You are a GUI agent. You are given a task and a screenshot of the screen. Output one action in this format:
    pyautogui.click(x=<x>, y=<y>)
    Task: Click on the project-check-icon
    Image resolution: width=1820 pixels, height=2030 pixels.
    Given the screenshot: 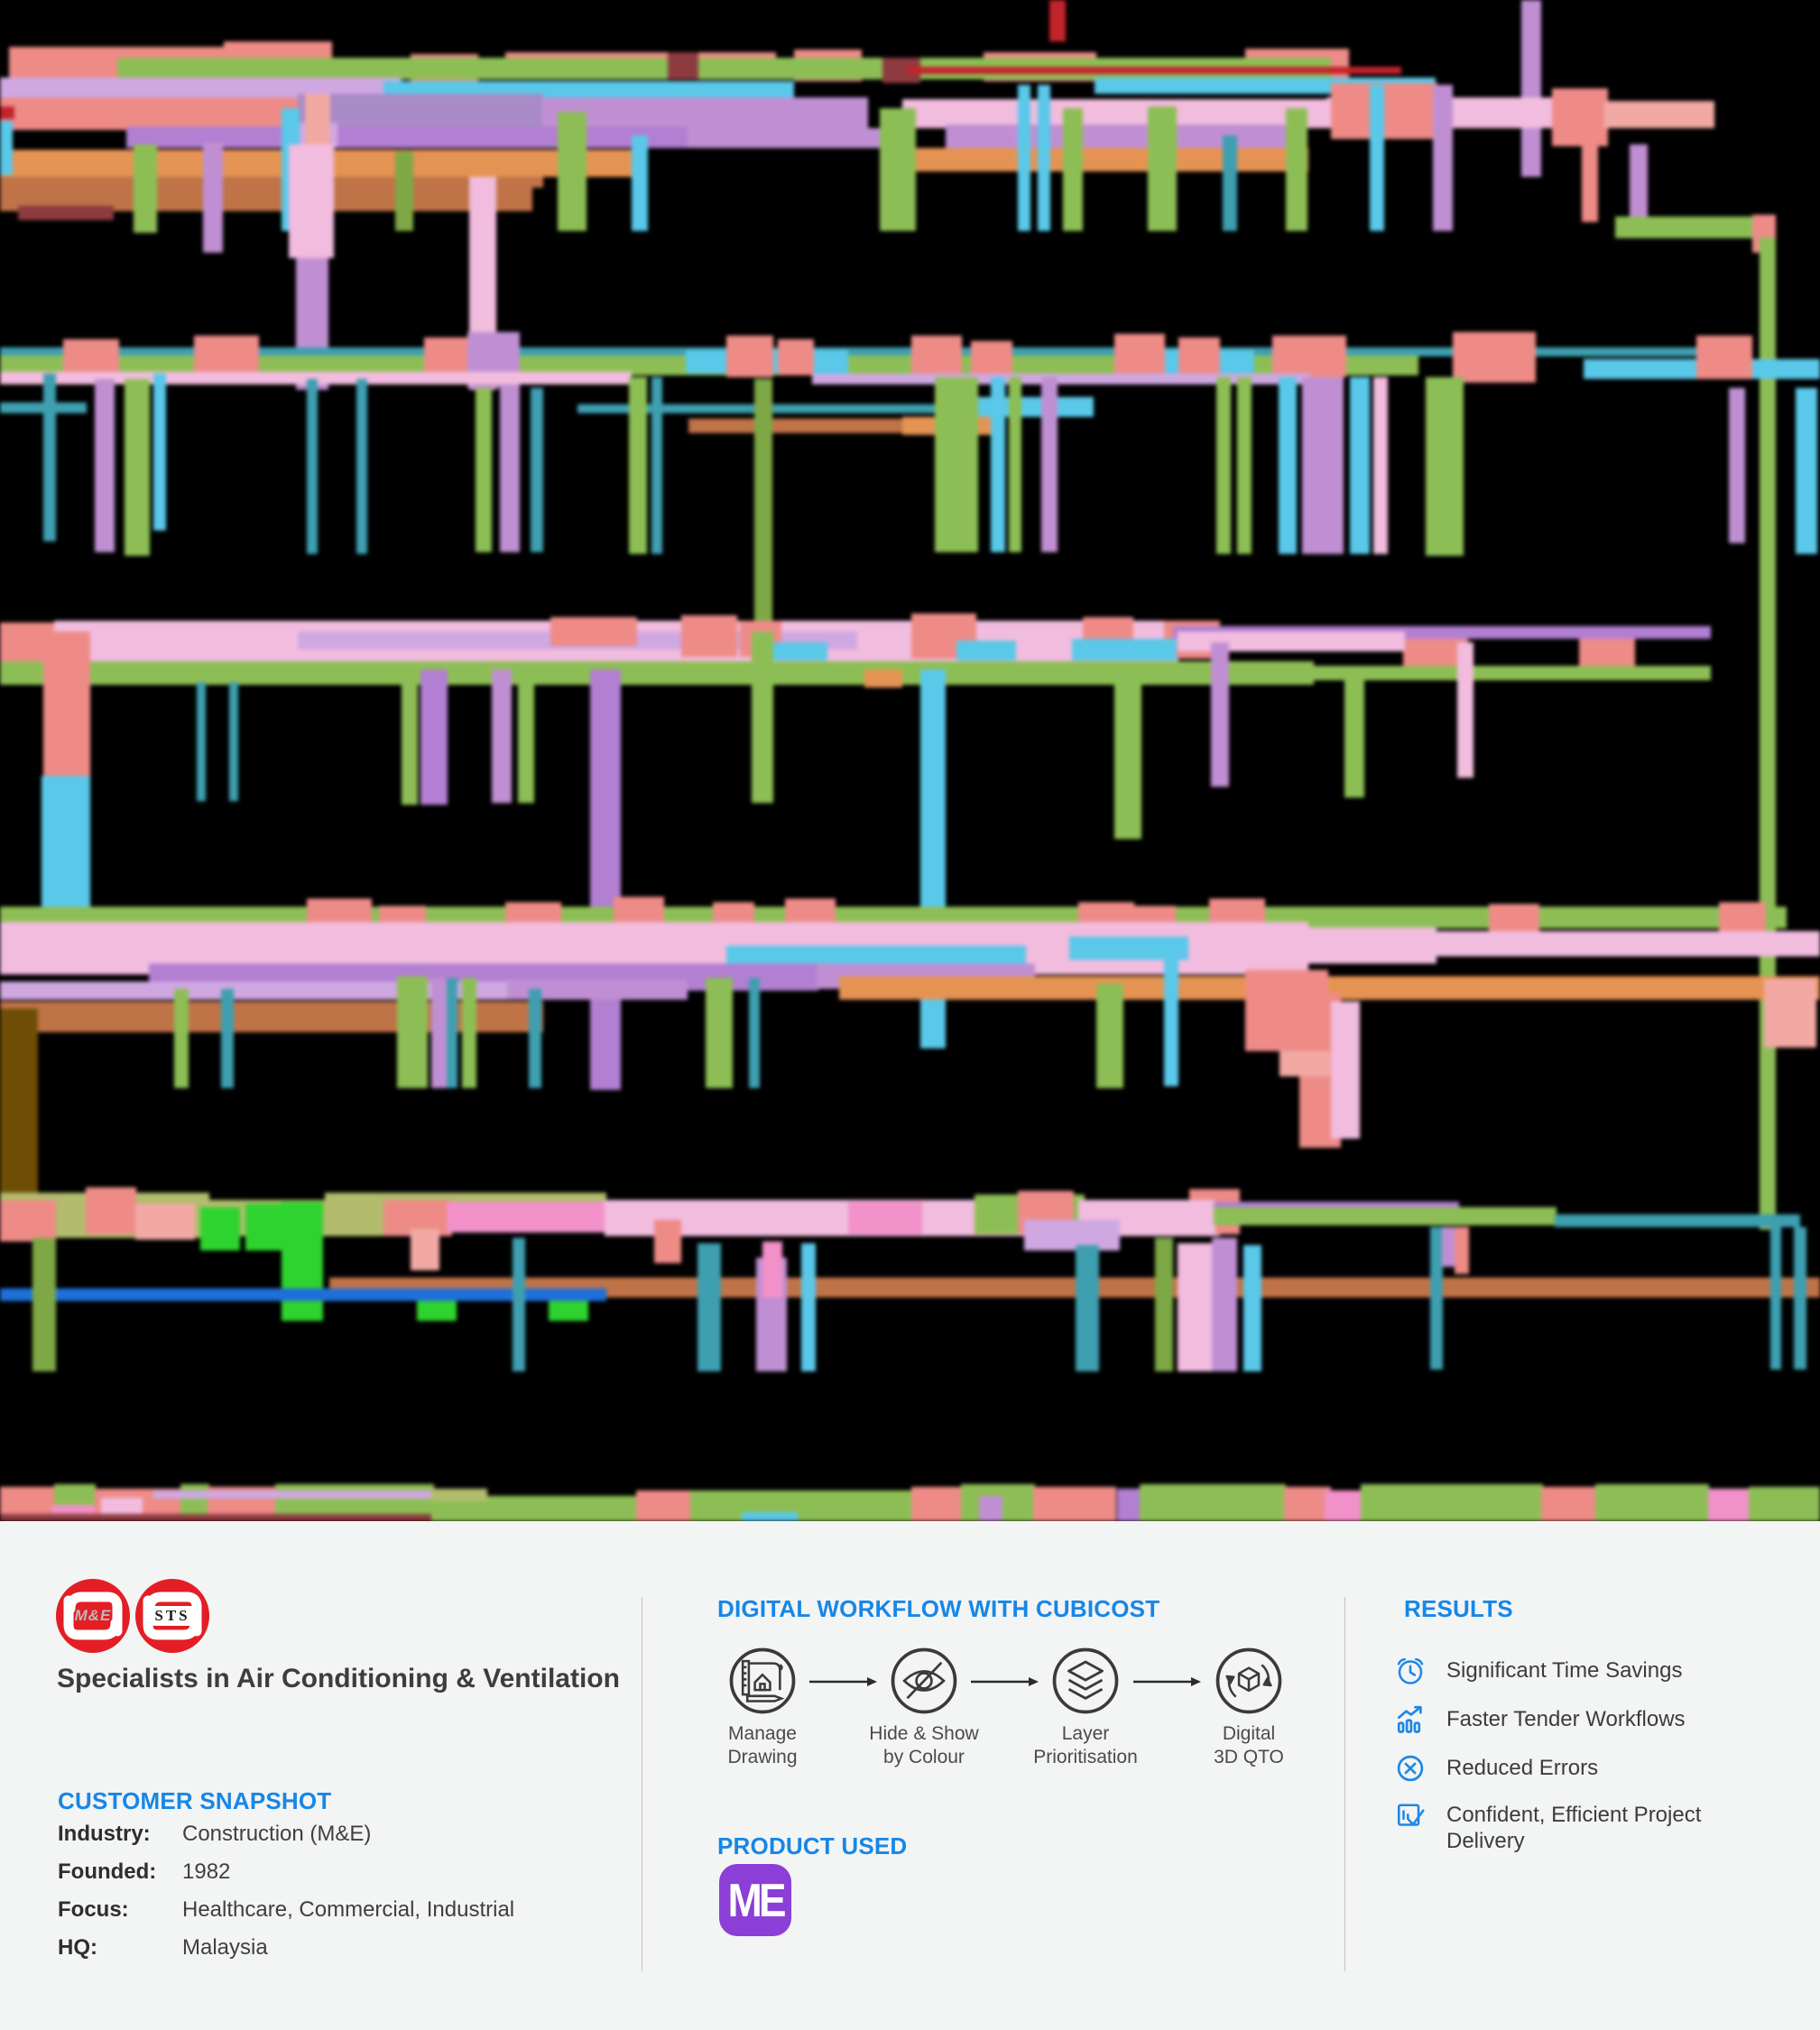 What is the action you would take?
    pyautogui.click(x=1411, y=1815)
    